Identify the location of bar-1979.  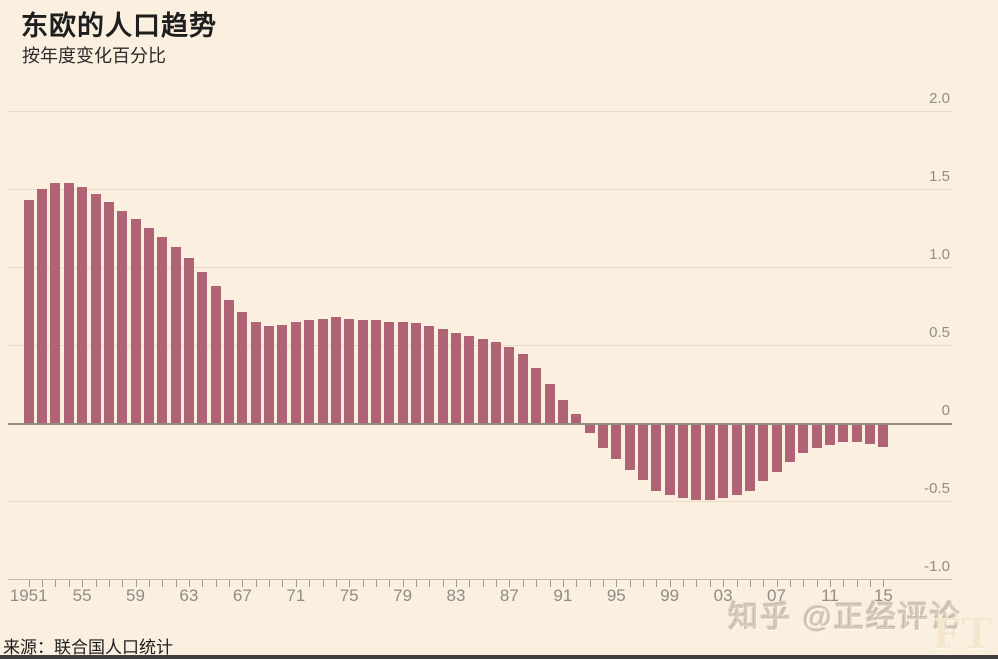
(402, 372).